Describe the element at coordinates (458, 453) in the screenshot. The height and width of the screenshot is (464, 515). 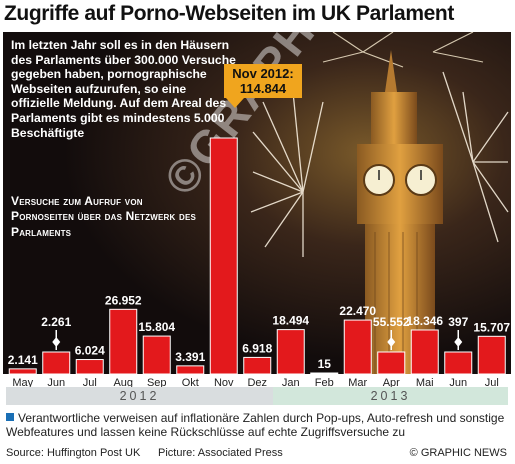
I see `graphic-news-credit: © GRAPHIC NEWS` at that location.